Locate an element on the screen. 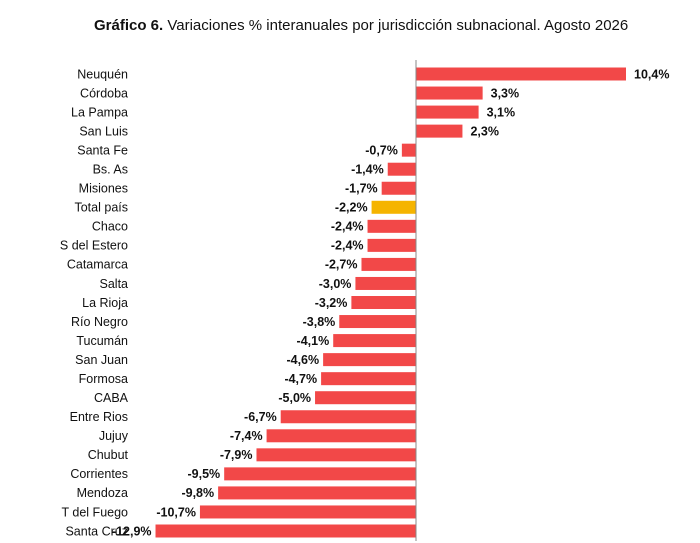 The height and width of the screenshot is (543, 700). value-label: 3,3% is located at coordinates (505, 93).